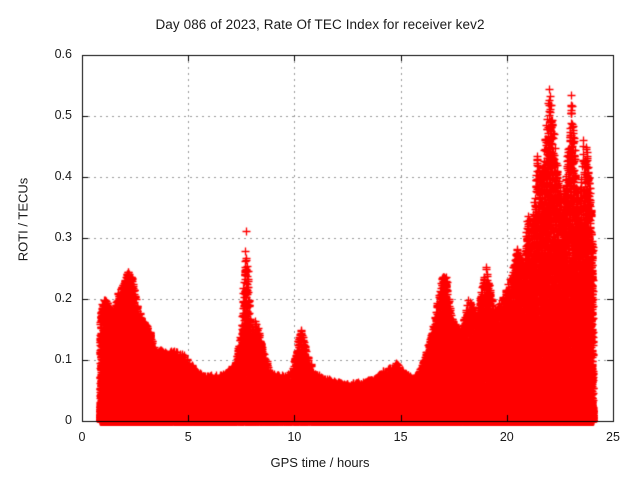 The image size is (640, 480). I want to click on x-tick-label: 0, so click(82, 437).